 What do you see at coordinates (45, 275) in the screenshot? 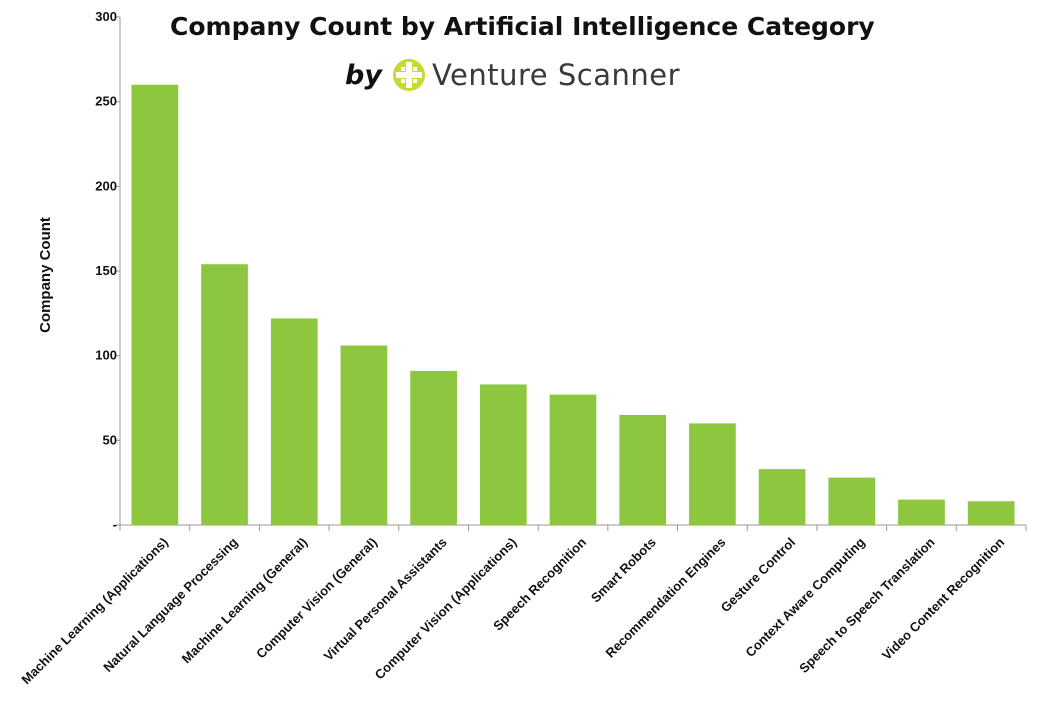
I see `y-axis-label: Company Count` at bounding box center [45, 275].